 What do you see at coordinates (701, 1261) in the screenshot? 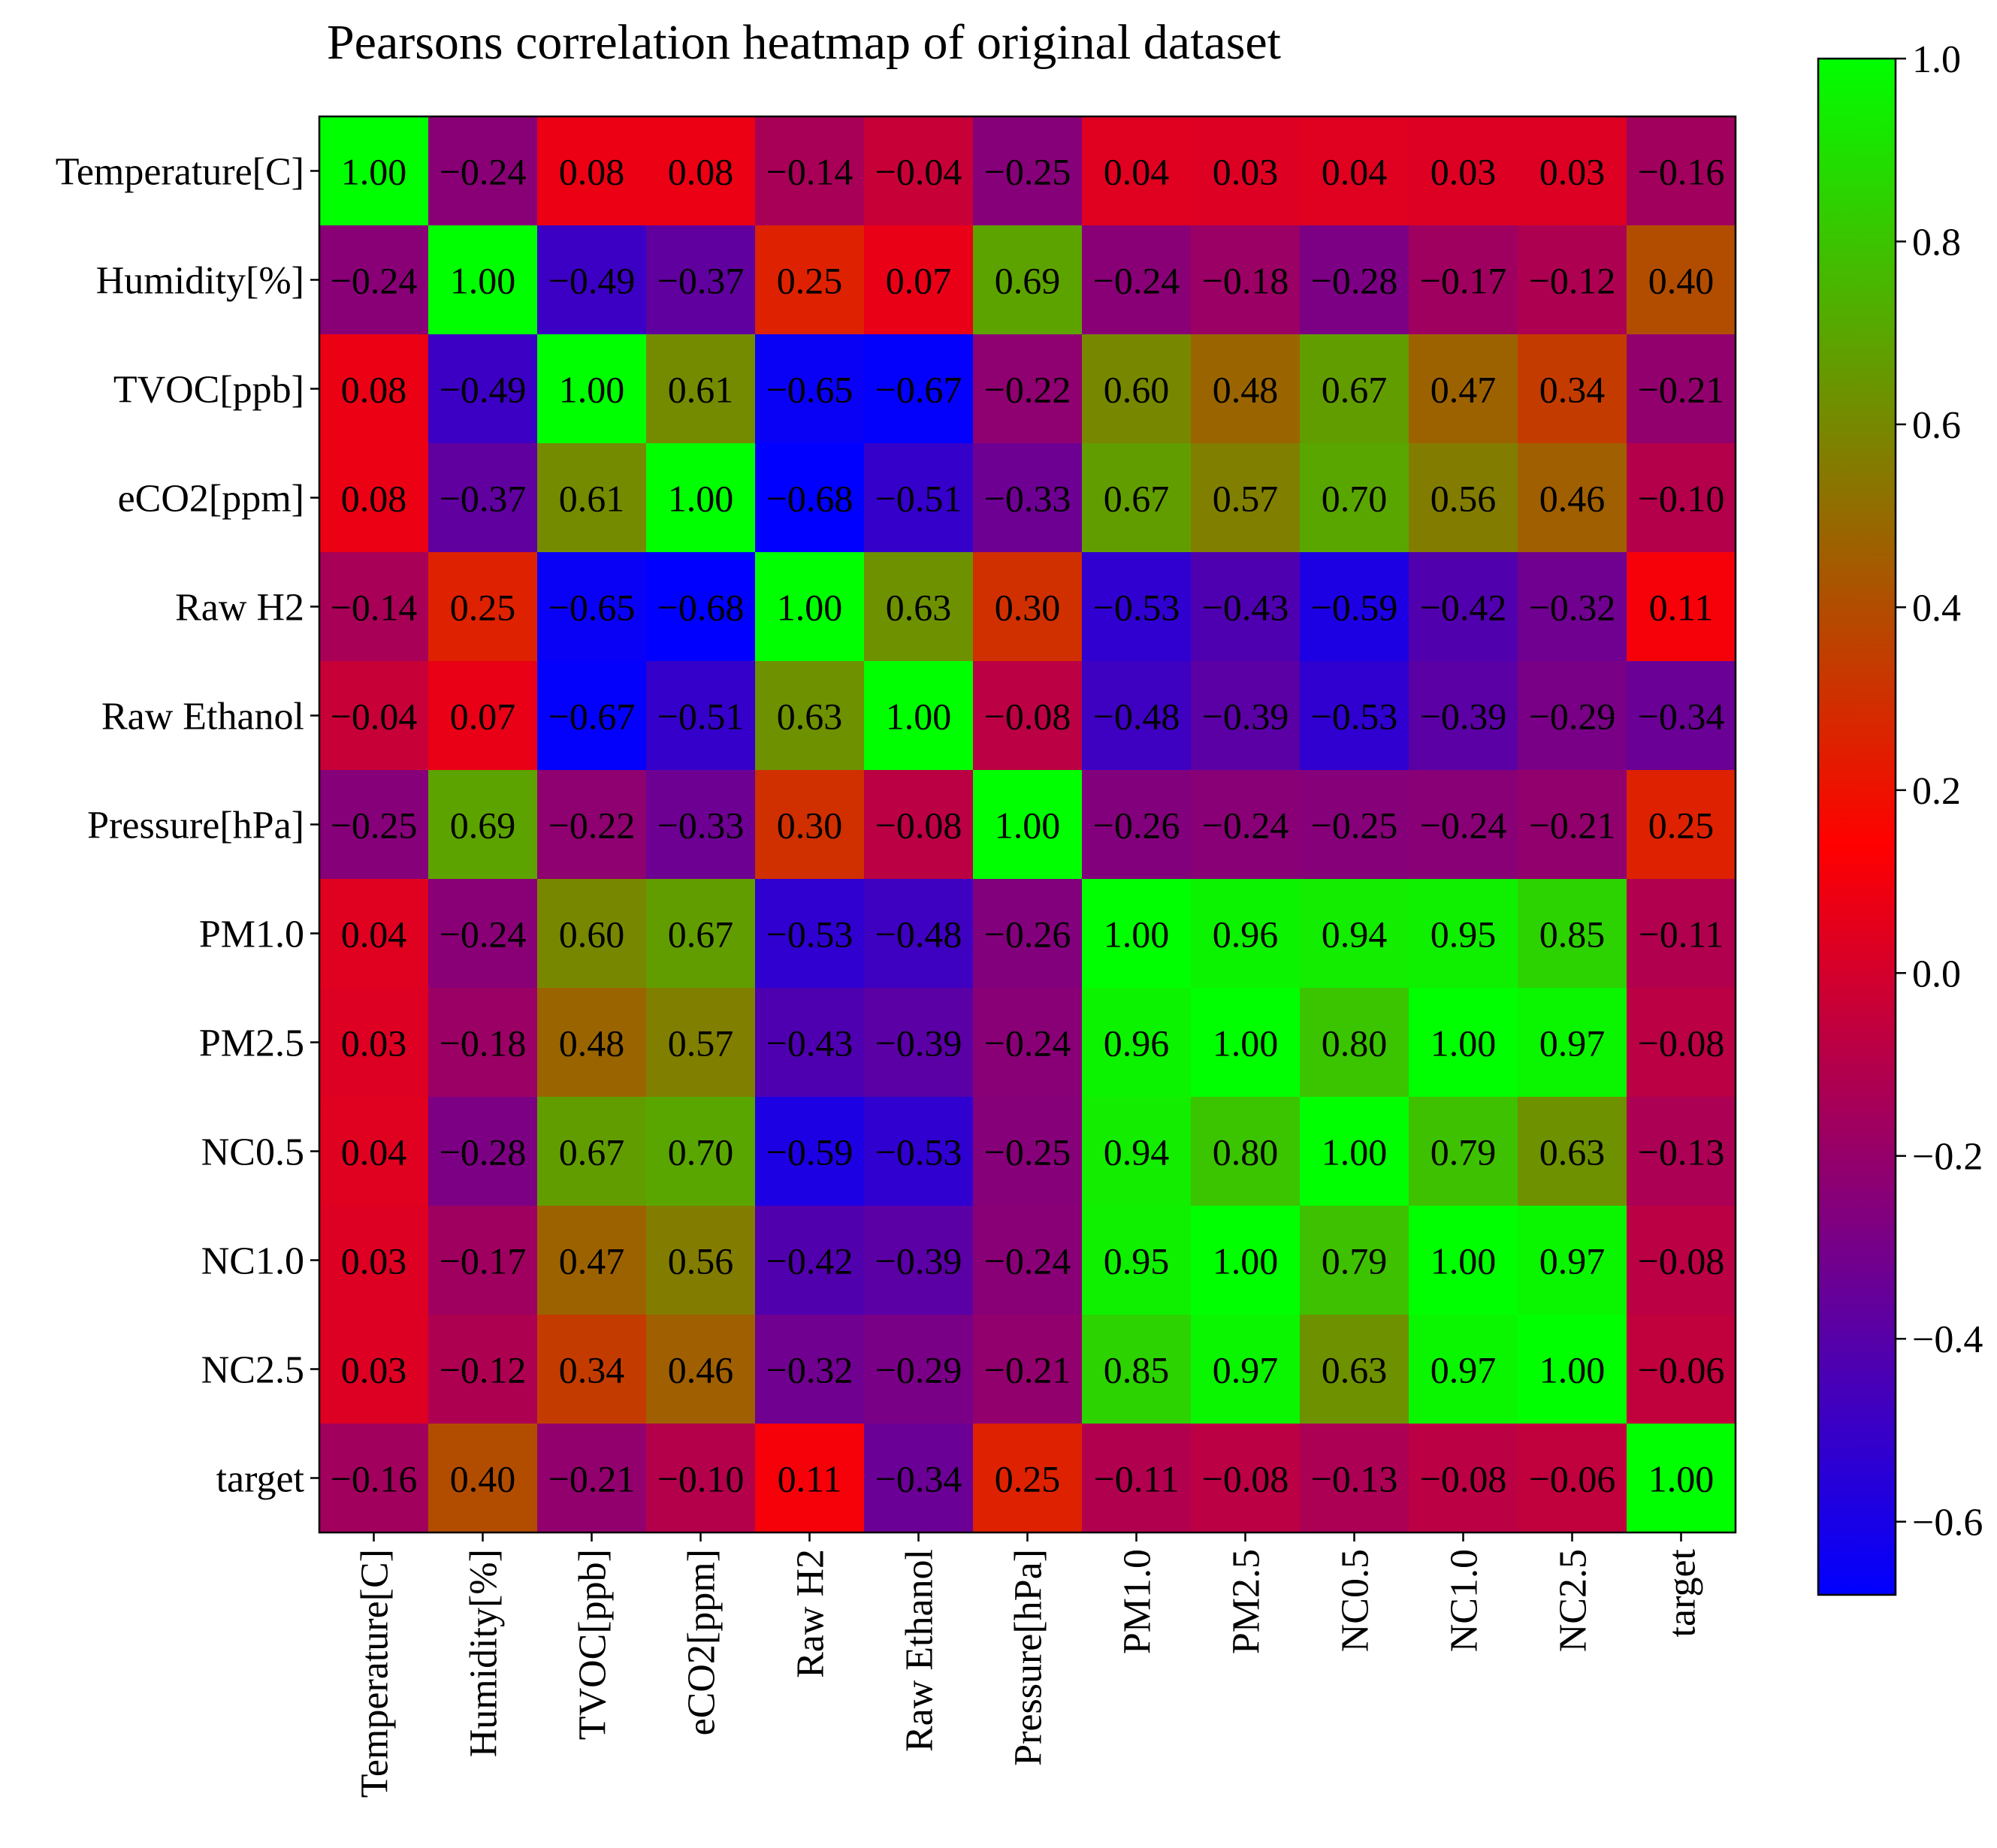
I see `heatmap-cell-label: 0.56` at bounding box center [701, 1261].